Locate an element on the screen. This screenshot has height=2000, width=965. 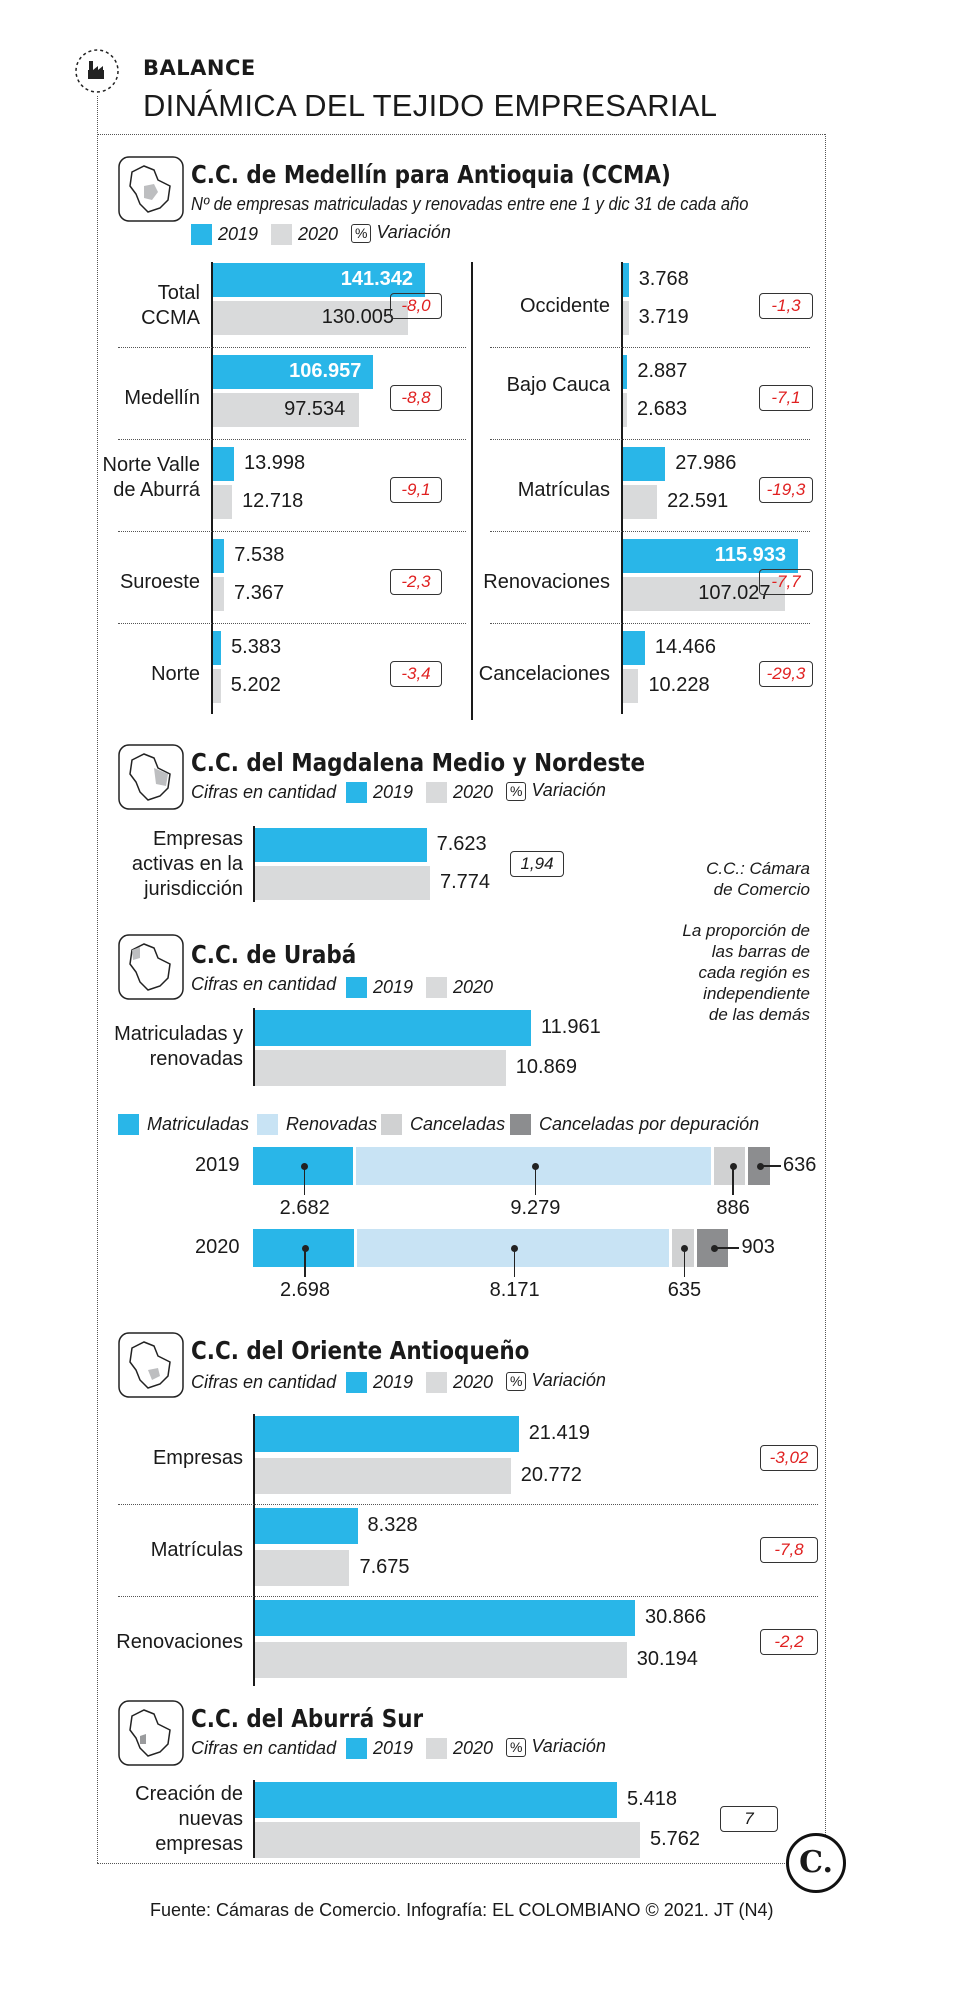
variation-badge: -8,0 is located at coordinates (416, 306).